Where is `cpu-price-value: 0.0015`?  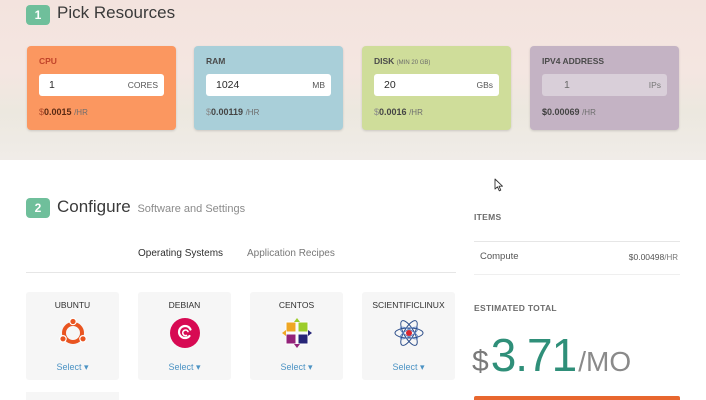 cpu-price-value: 0.0015 is located at coordinates (58, 112).